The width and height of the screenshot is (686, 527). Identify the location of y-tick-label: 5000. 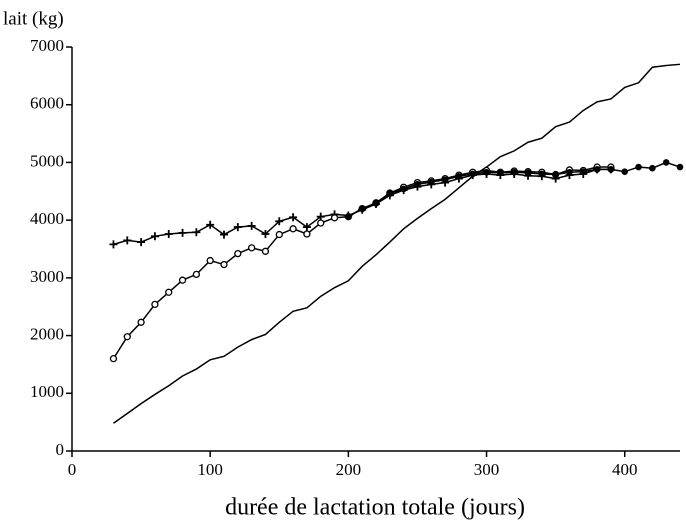
(47, 160).